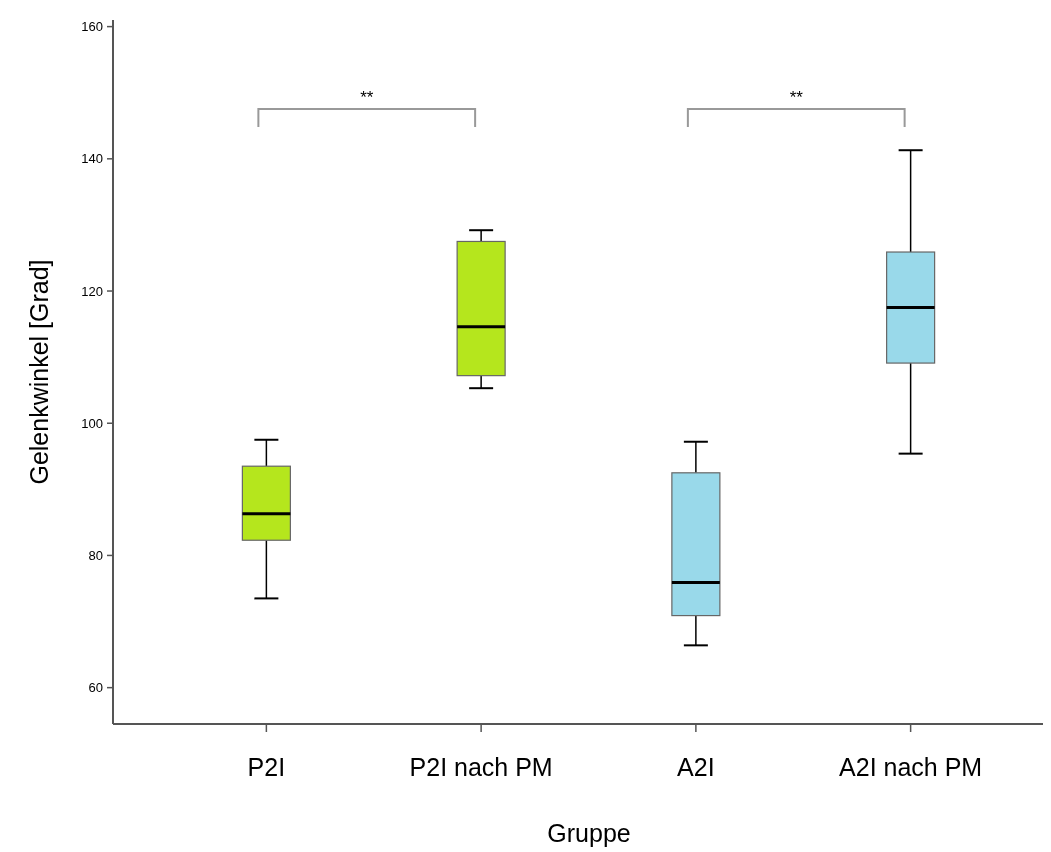  What do you see at coordinates (92, 423) in the screenshot?
I see `y-tick-label: 100` at bounding box center [92, 423].